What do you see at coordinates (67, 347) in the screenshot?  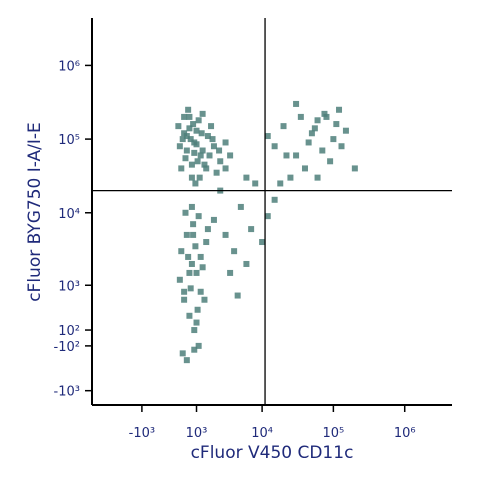 I see `y-tick-label: -10²` at bounding box center [67, 347].